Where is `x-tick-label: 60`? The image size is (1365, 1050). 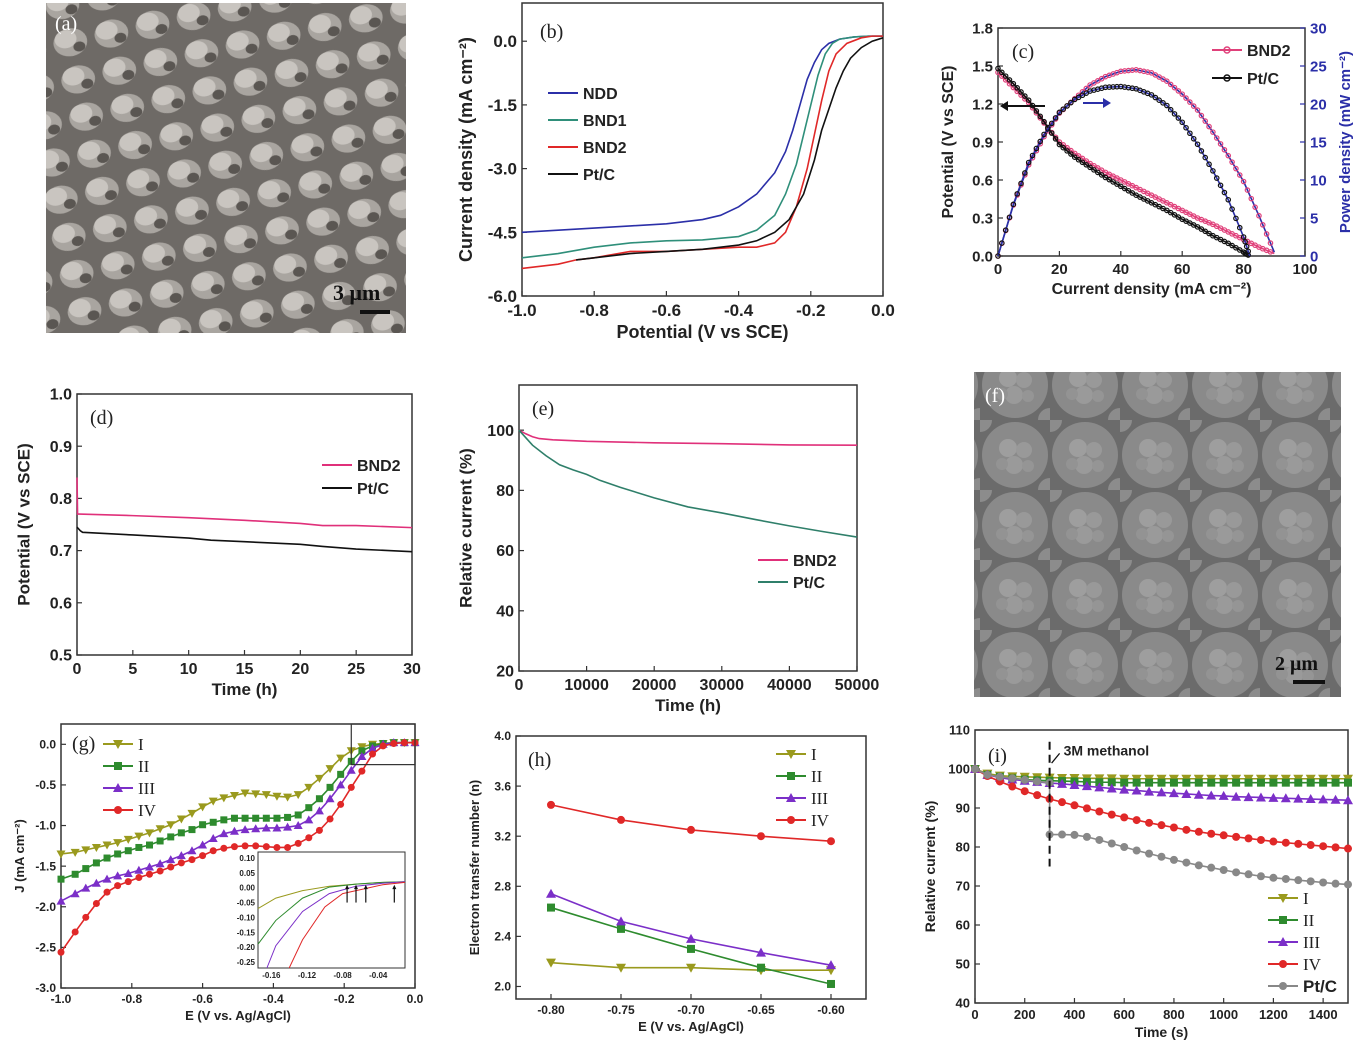
x-tick-label: 60 is located at coordinates (1182, 269).